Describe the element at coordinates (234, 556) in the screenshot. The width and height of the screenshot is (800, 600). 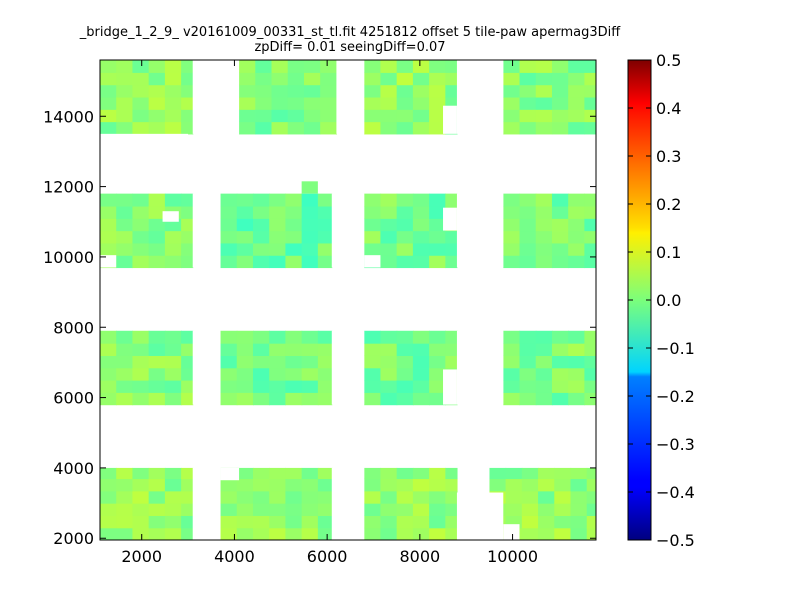
I see `x-tick-label: 4000` at that location.